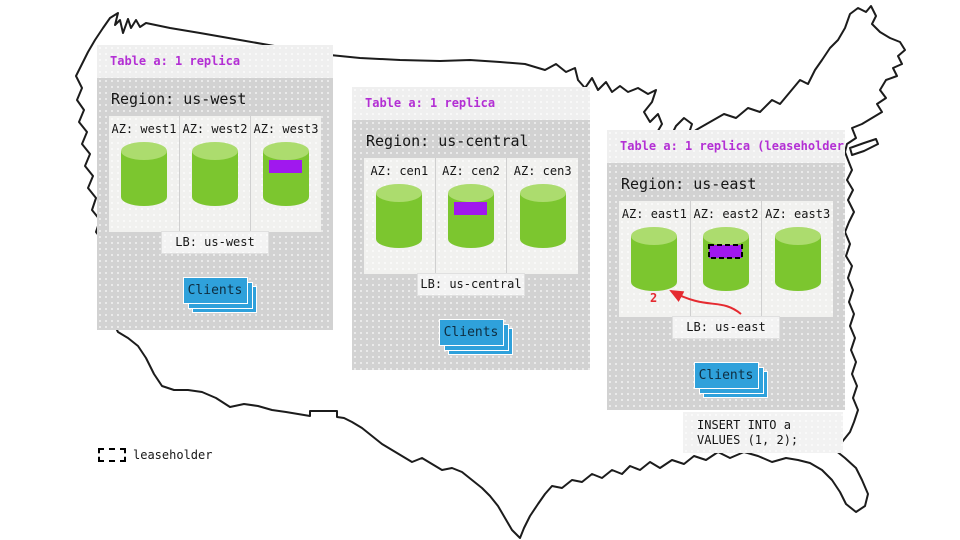 This screenshot has width=960, height=540. I want to click on az-column: AZ: cen1, so click(400, 216).